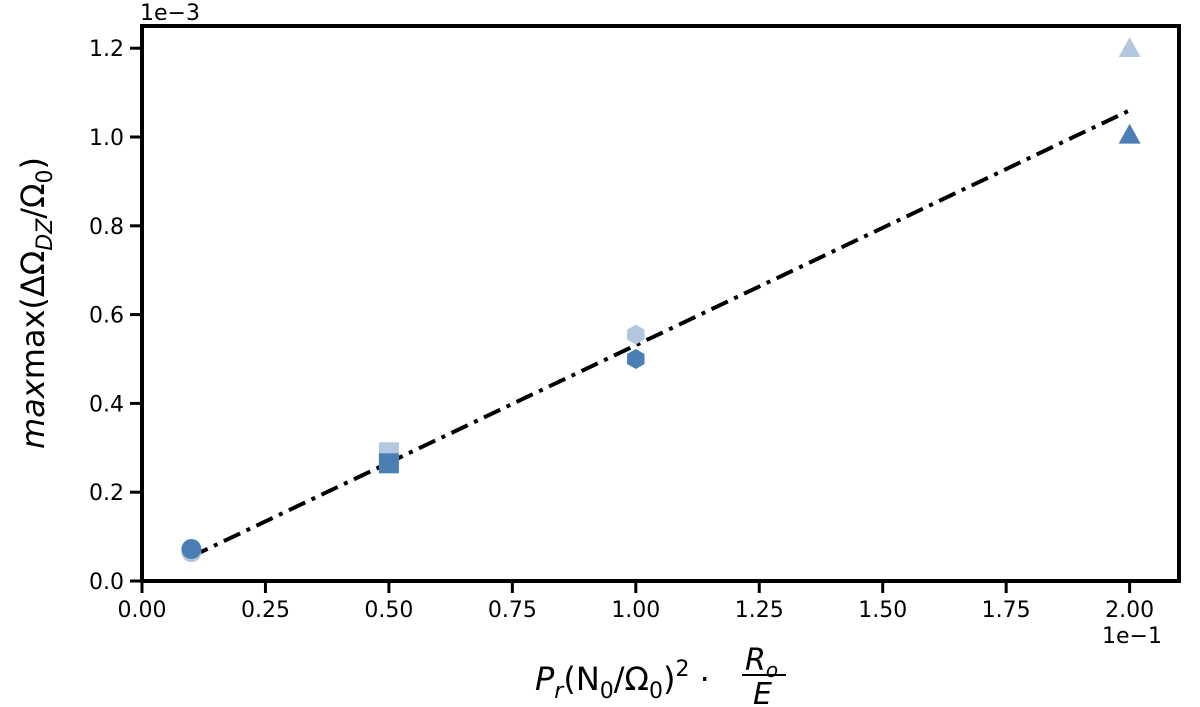 This screenshot has height=707, width=1200. Describe the element at coordinates (106, 227) in the screenshot. I see `y-tick-label: 0.8` at that location.